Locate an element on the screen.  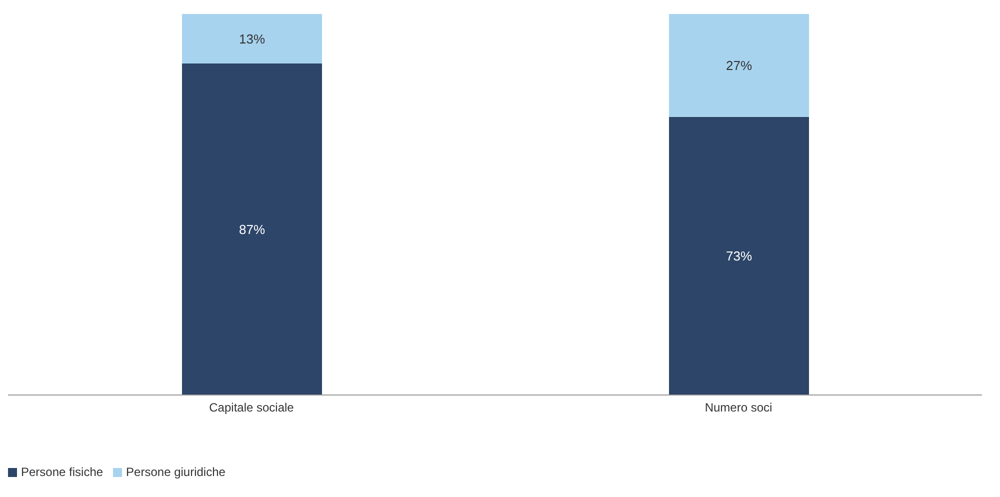
x-tick-label: Capitale sociale is located at coordinates (251, 407).